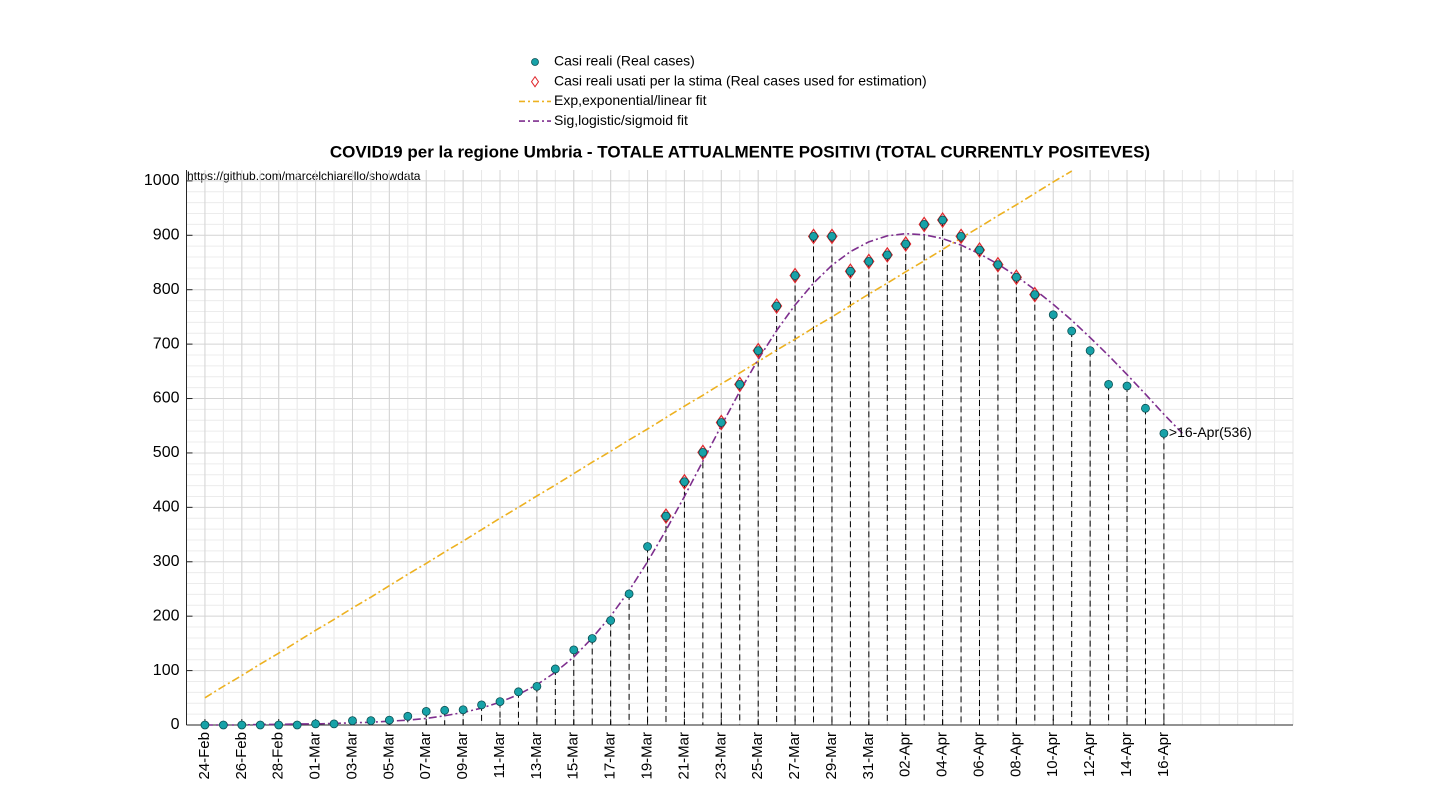  Describe the element at coordinates (499, 755) in the screenshot. I see `x-tick-label: 11-Mar` at that location.